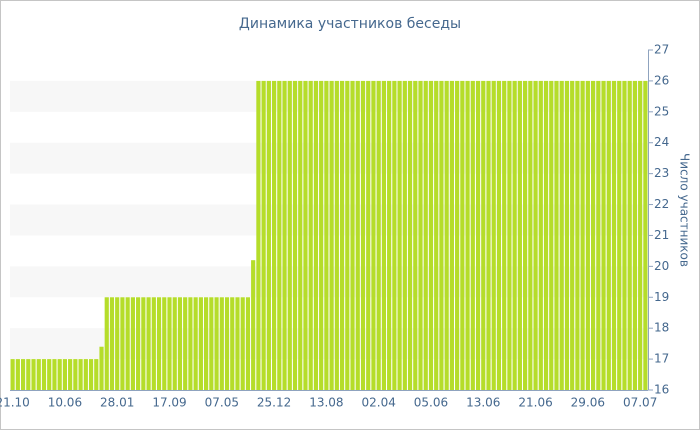  Describe the element at coordinates (535, 403) in the screenshot. I see `x-tick-label: 21.06` at that location.